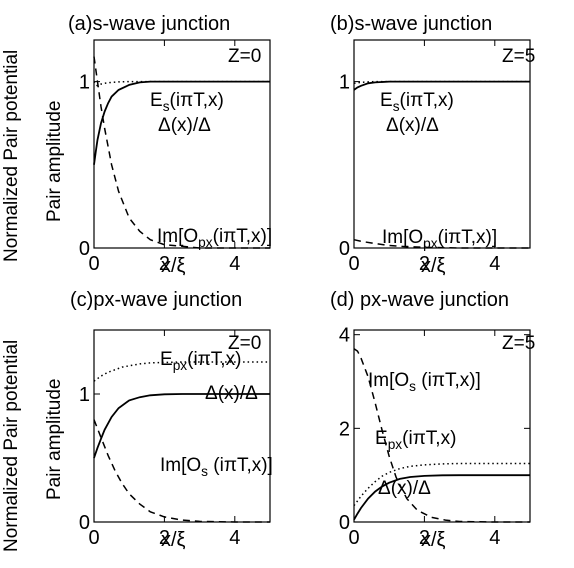 The image size is (574, 568). What do you see at coordinates (344, 429) in the screenshot?
I see `y-tick-label: 2` at bounding box center [344, 429].